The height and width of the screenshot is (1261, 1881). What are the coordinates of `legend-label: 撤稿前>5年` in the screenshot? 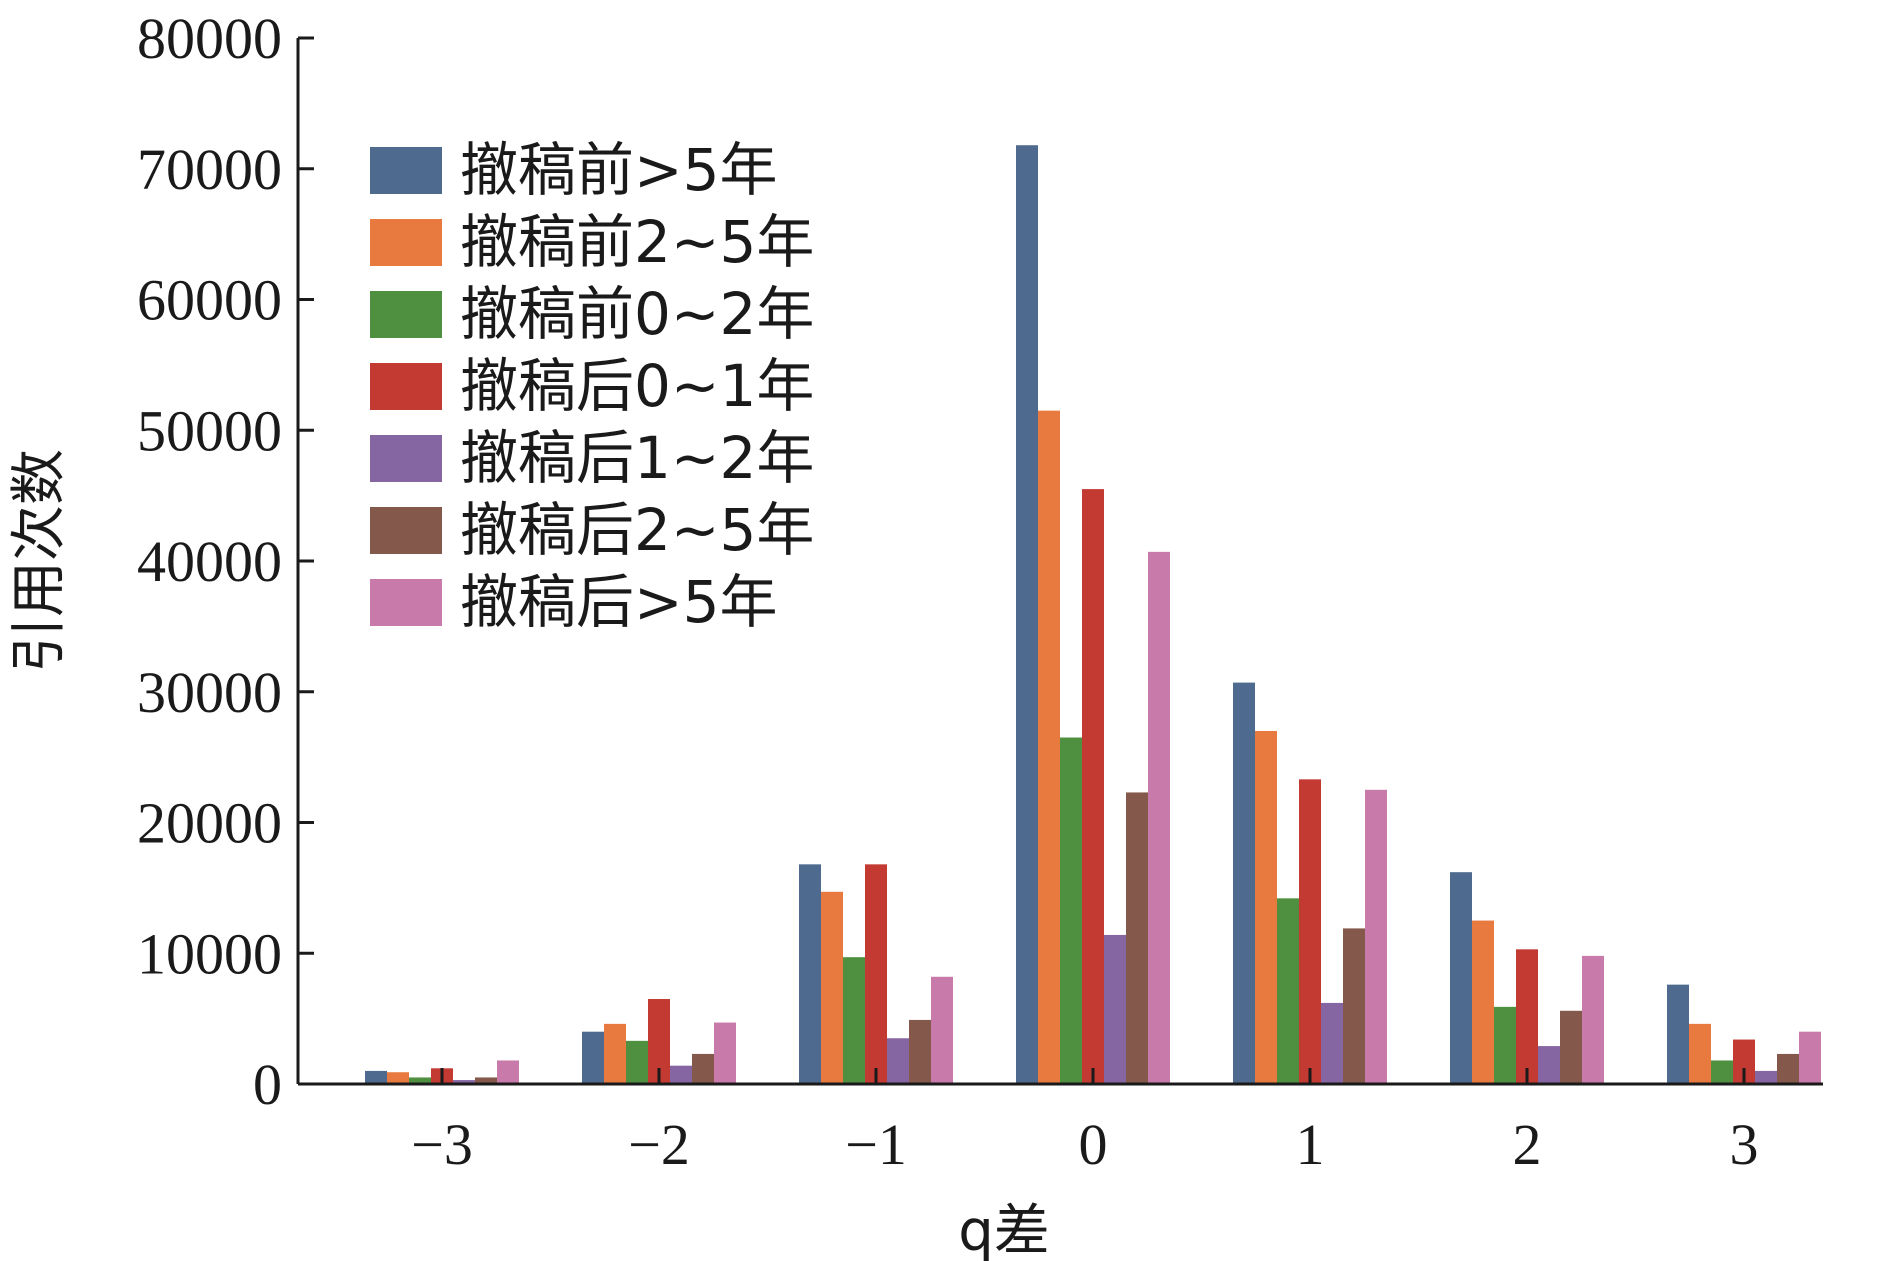 It's located at (619, 170).